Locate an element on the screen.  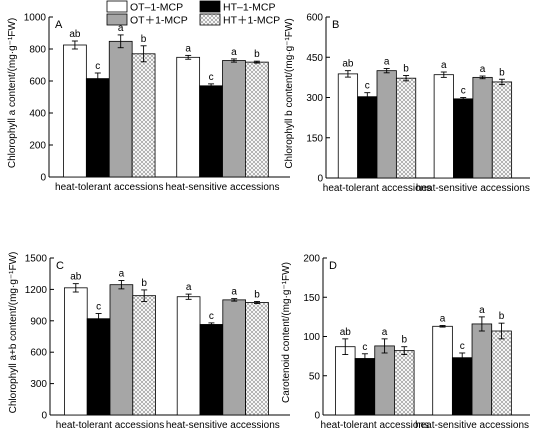
legend-label: HT＋1-MCP is located at coordinates (251, 21).